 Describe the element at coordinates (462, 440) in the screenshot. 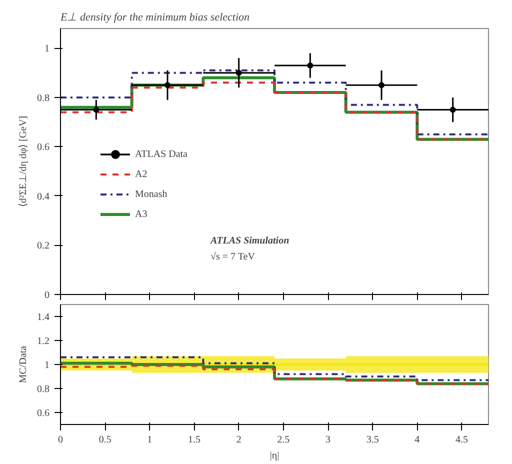

I see `x-tick-label: 4.5` at that location.